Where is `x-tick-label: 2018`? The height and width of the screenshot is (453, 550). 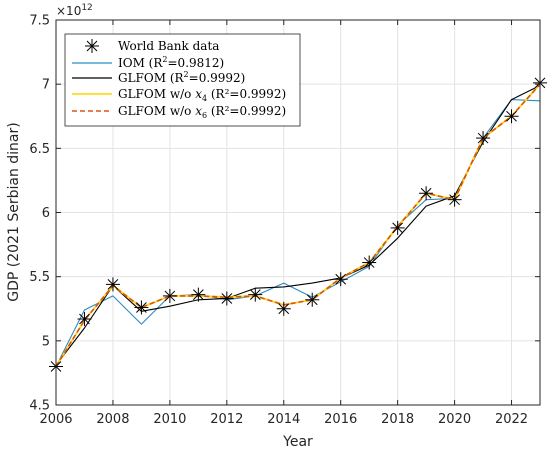 x-tick-label: 2018 is located at coordinates (397, 419).